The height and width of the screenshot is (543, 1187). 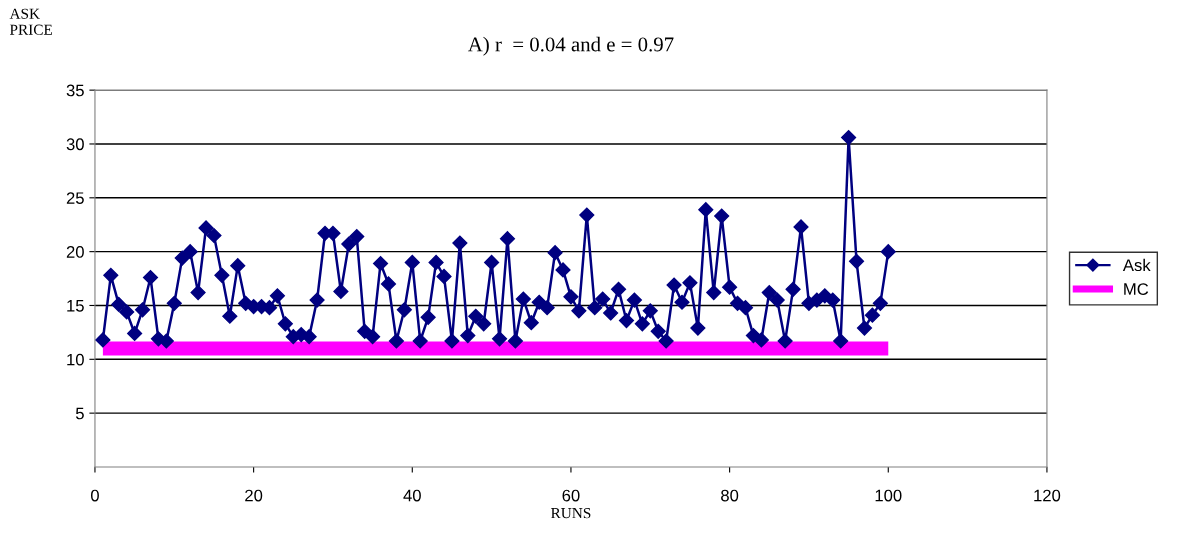 What do you see at coordinates (412, 495) in the screenshot?
I see `x-tick-label: 40` at bounding box center [412, 495].